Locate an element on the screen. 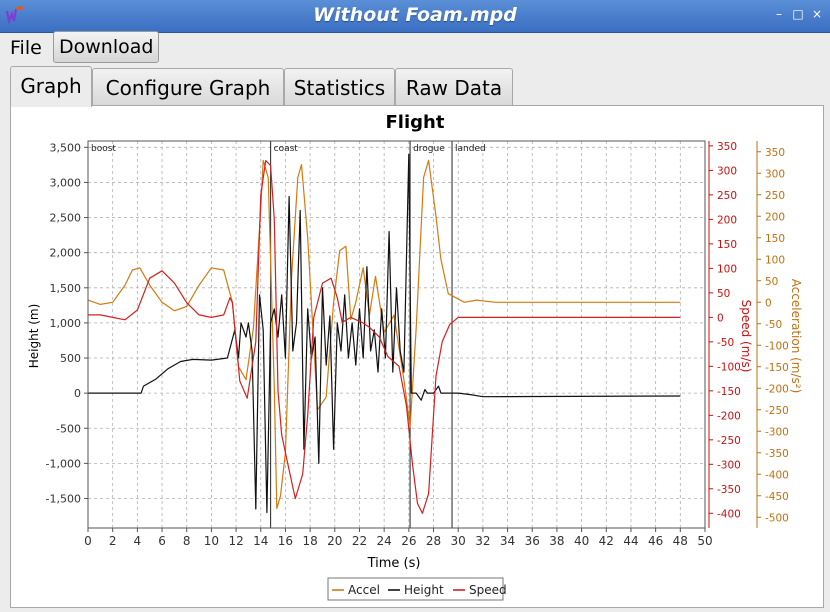 The height and width of the screenshot is (612, 830). event-label-drogue: drogue is located at coordinates (429, 149).